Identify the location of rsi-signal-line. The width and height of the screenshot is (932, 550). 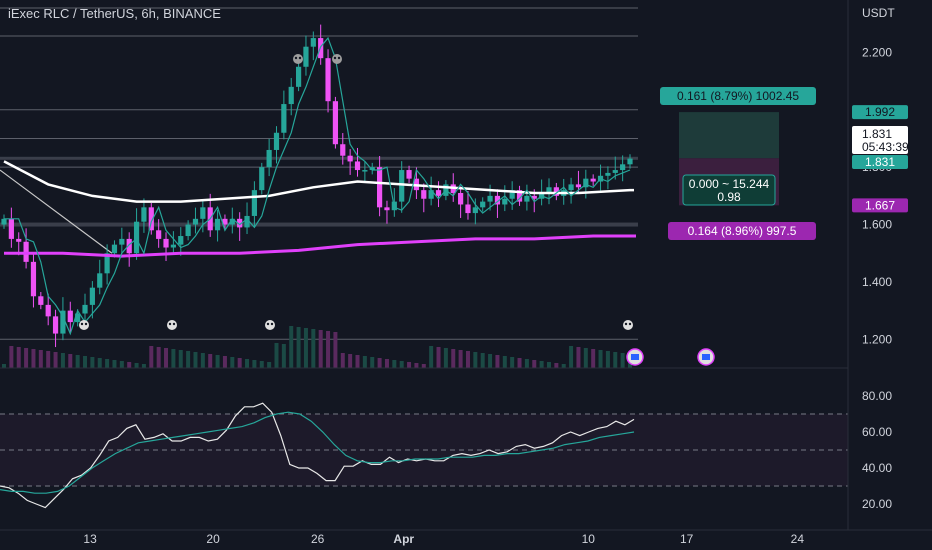
(317, 452).